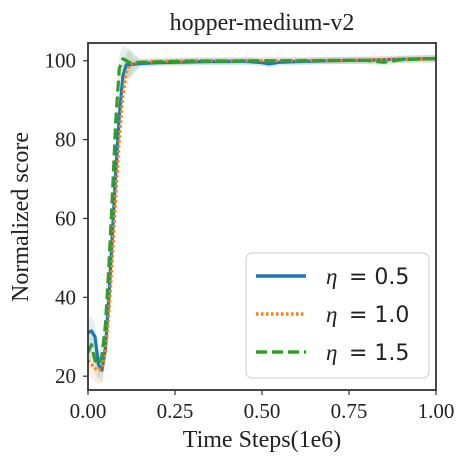 The height and width of the screenshot is (464, 468). I want to click on legend: η = 0.5 η = 1.0 η = 1.5, so click(337, 315).